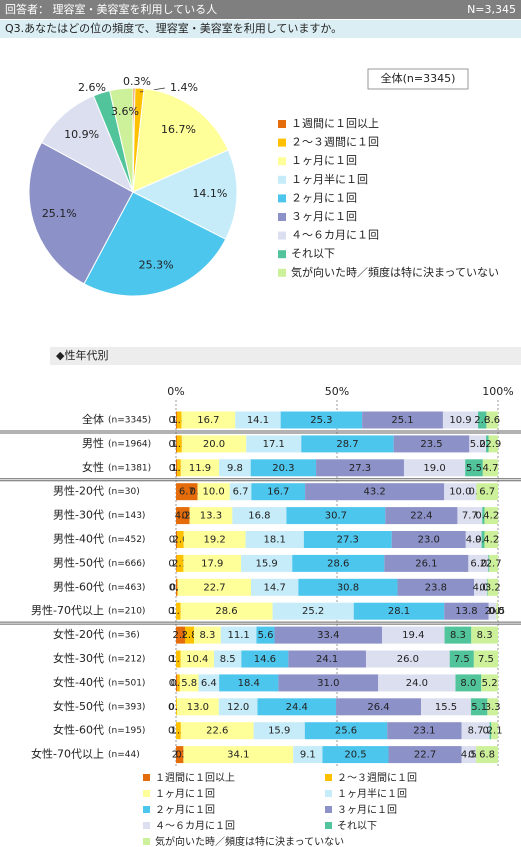  I want to click on bar-value-label: 22.4, so click(421, 516).